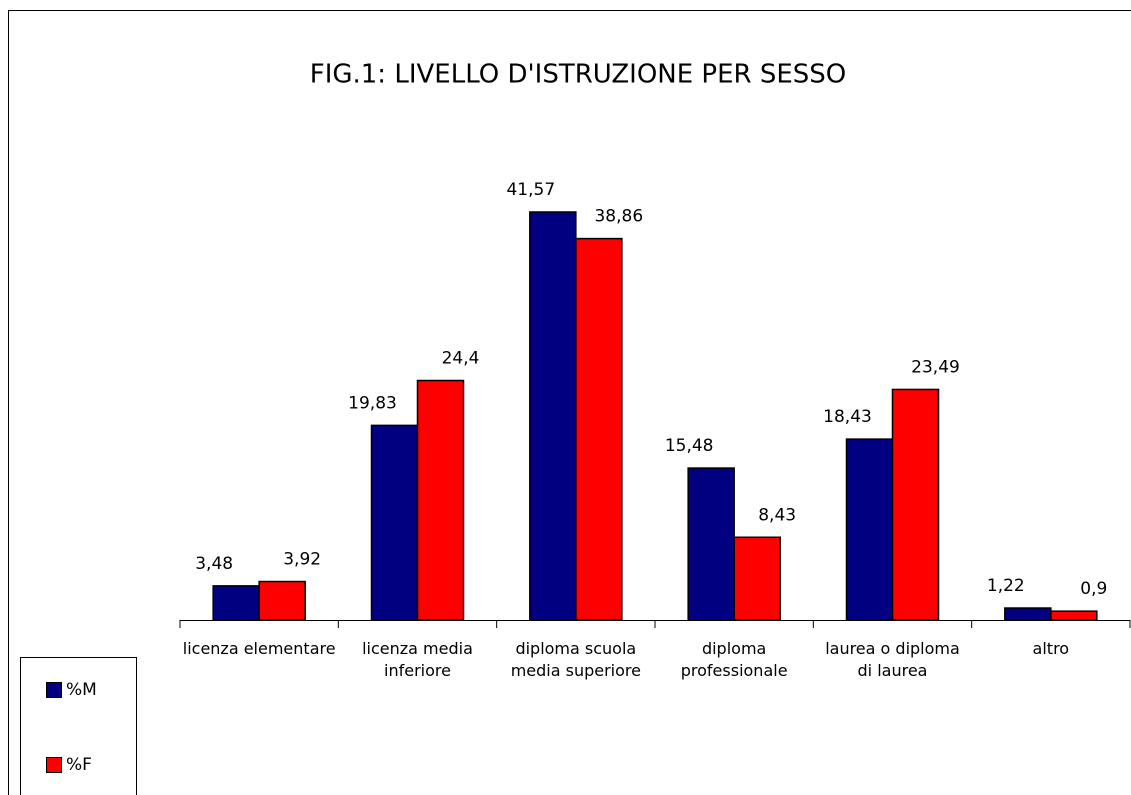  Describe the element at coordinates (847, 417) in the screenshot. I see `data-label: 18,43` at that location.